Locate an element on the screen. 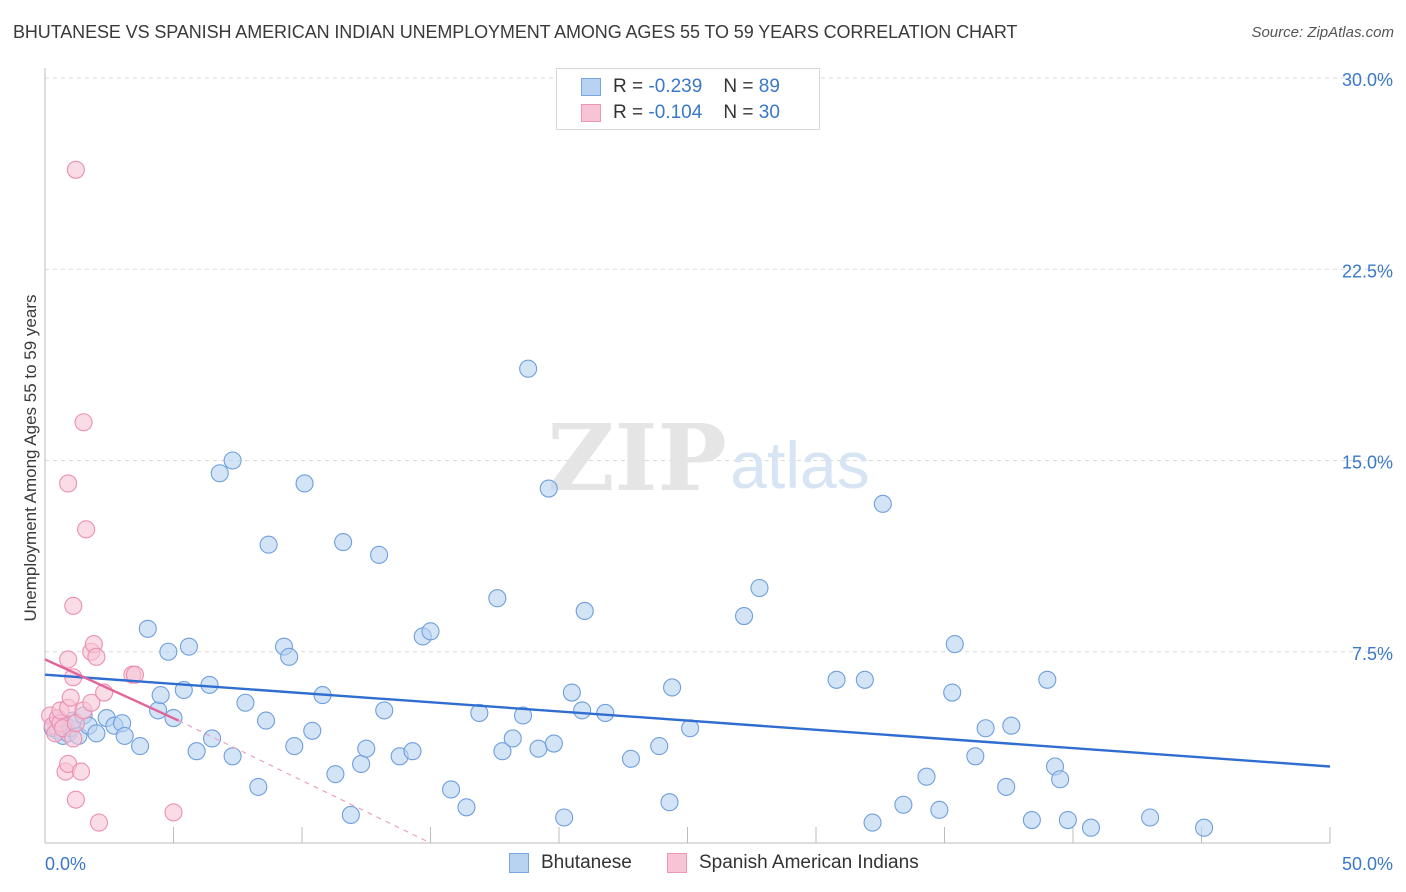 This screenshot has height=892, width=1406. series-swatch-blue is located at coordinates (519, 863).